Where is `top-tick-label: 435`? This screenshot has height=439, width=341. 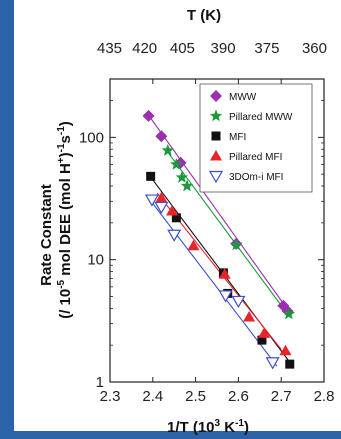 top-tick-label: 435 is located at coordinates (109, 48).